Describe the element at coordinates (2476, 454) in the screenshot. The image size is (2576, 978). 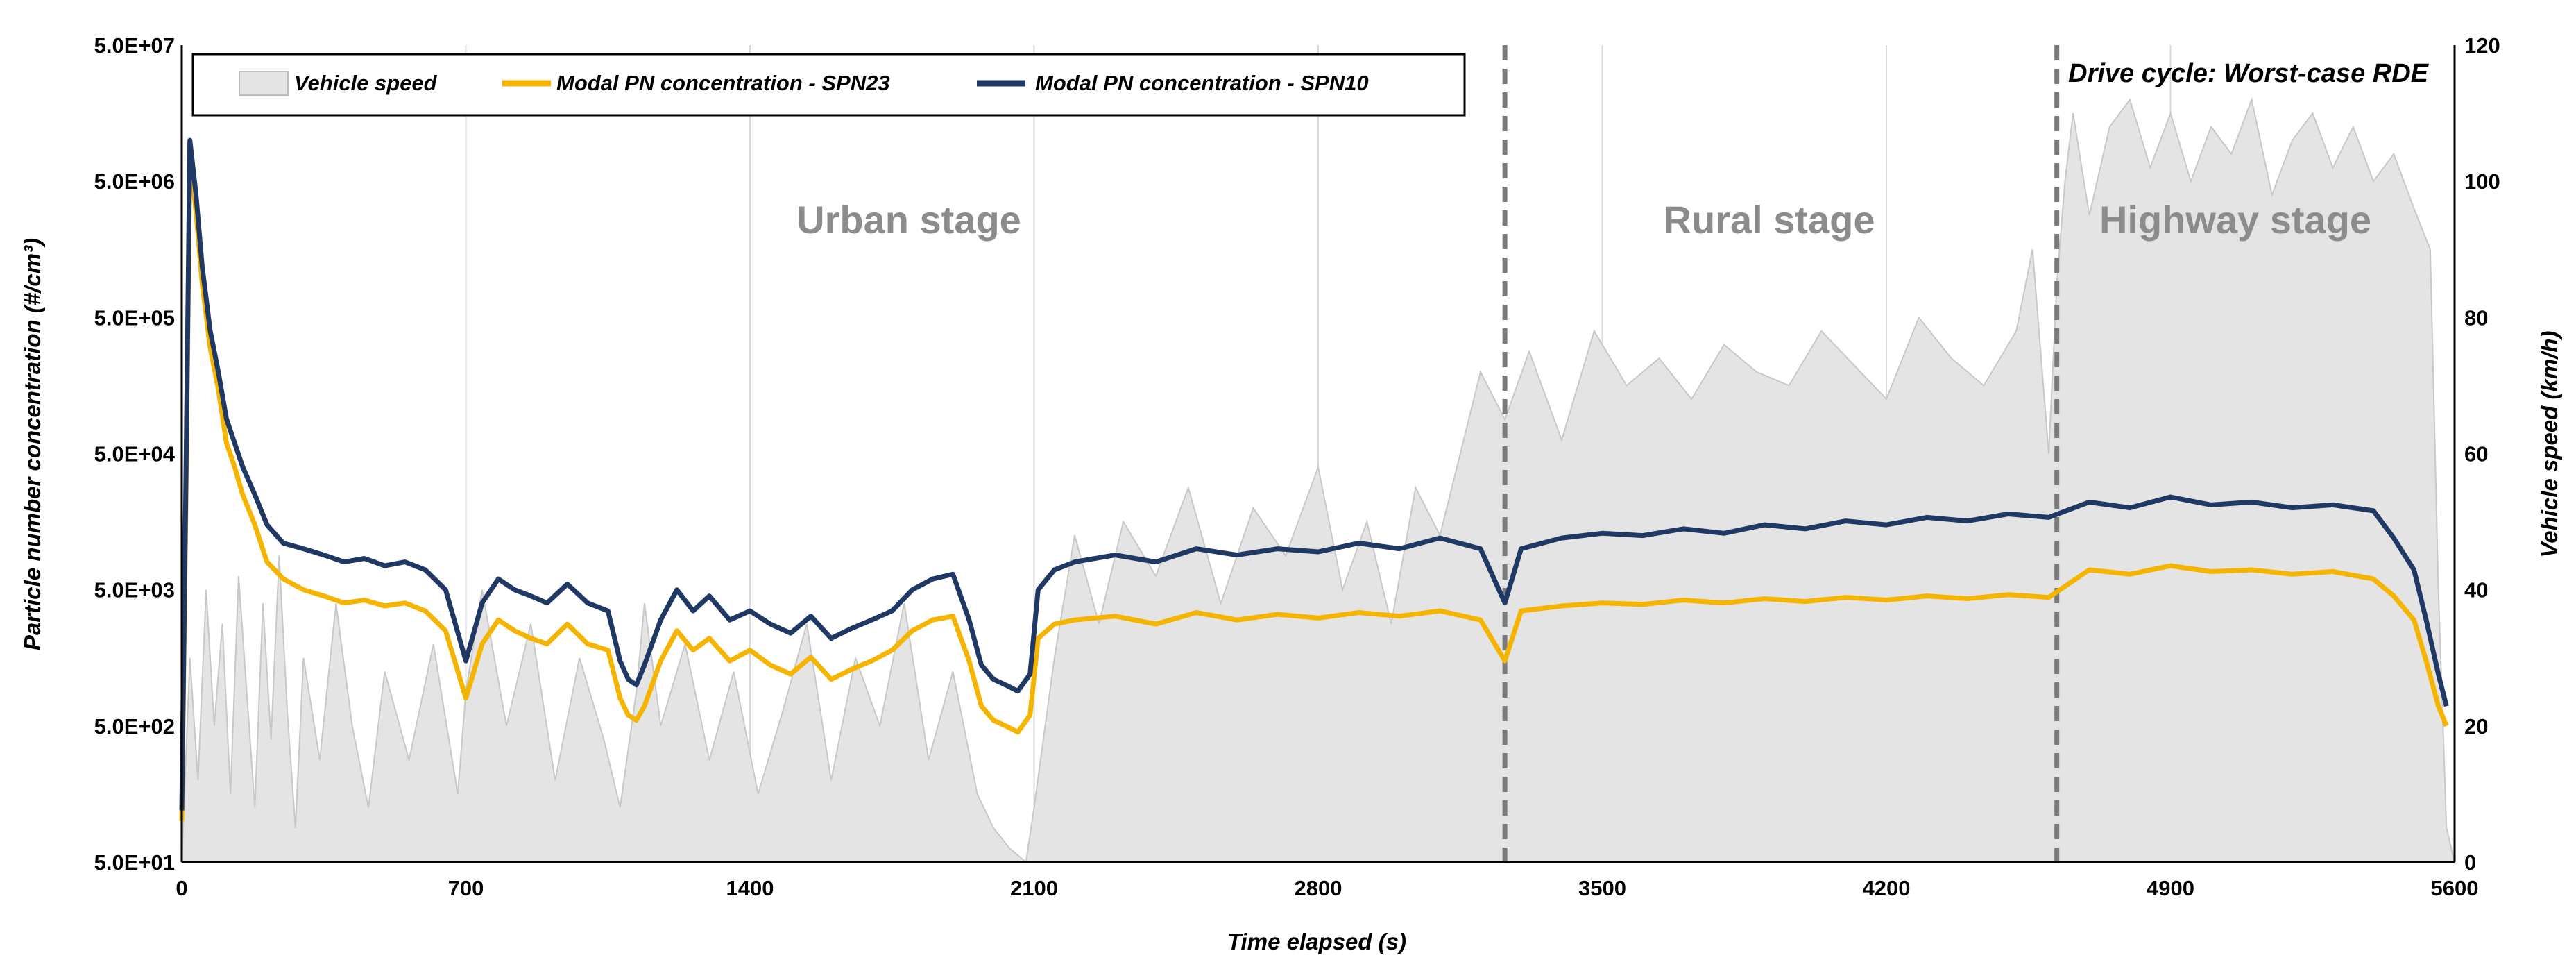
I see `y-right-tick-label: 60` at that location.